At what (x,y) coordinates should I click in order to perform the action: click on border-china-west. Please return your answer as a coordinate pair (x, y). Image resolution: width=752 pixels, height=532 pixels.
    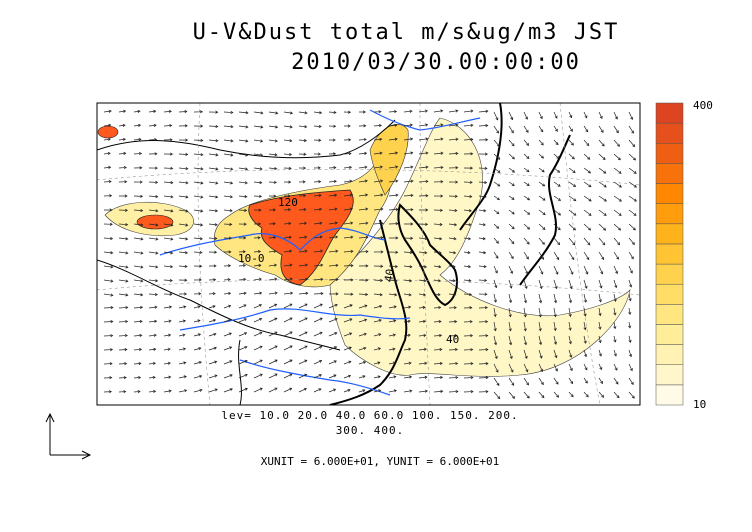
    Looking at the image, I should click on (219, 305).